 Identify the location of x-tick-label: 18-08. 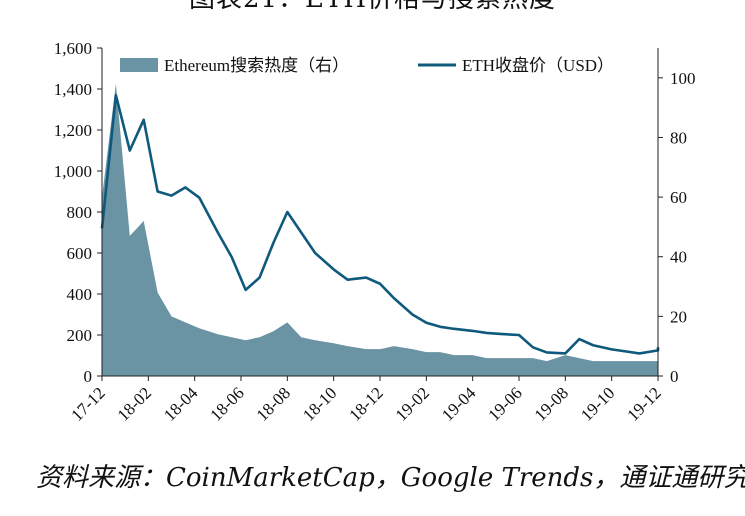
(273, 403).